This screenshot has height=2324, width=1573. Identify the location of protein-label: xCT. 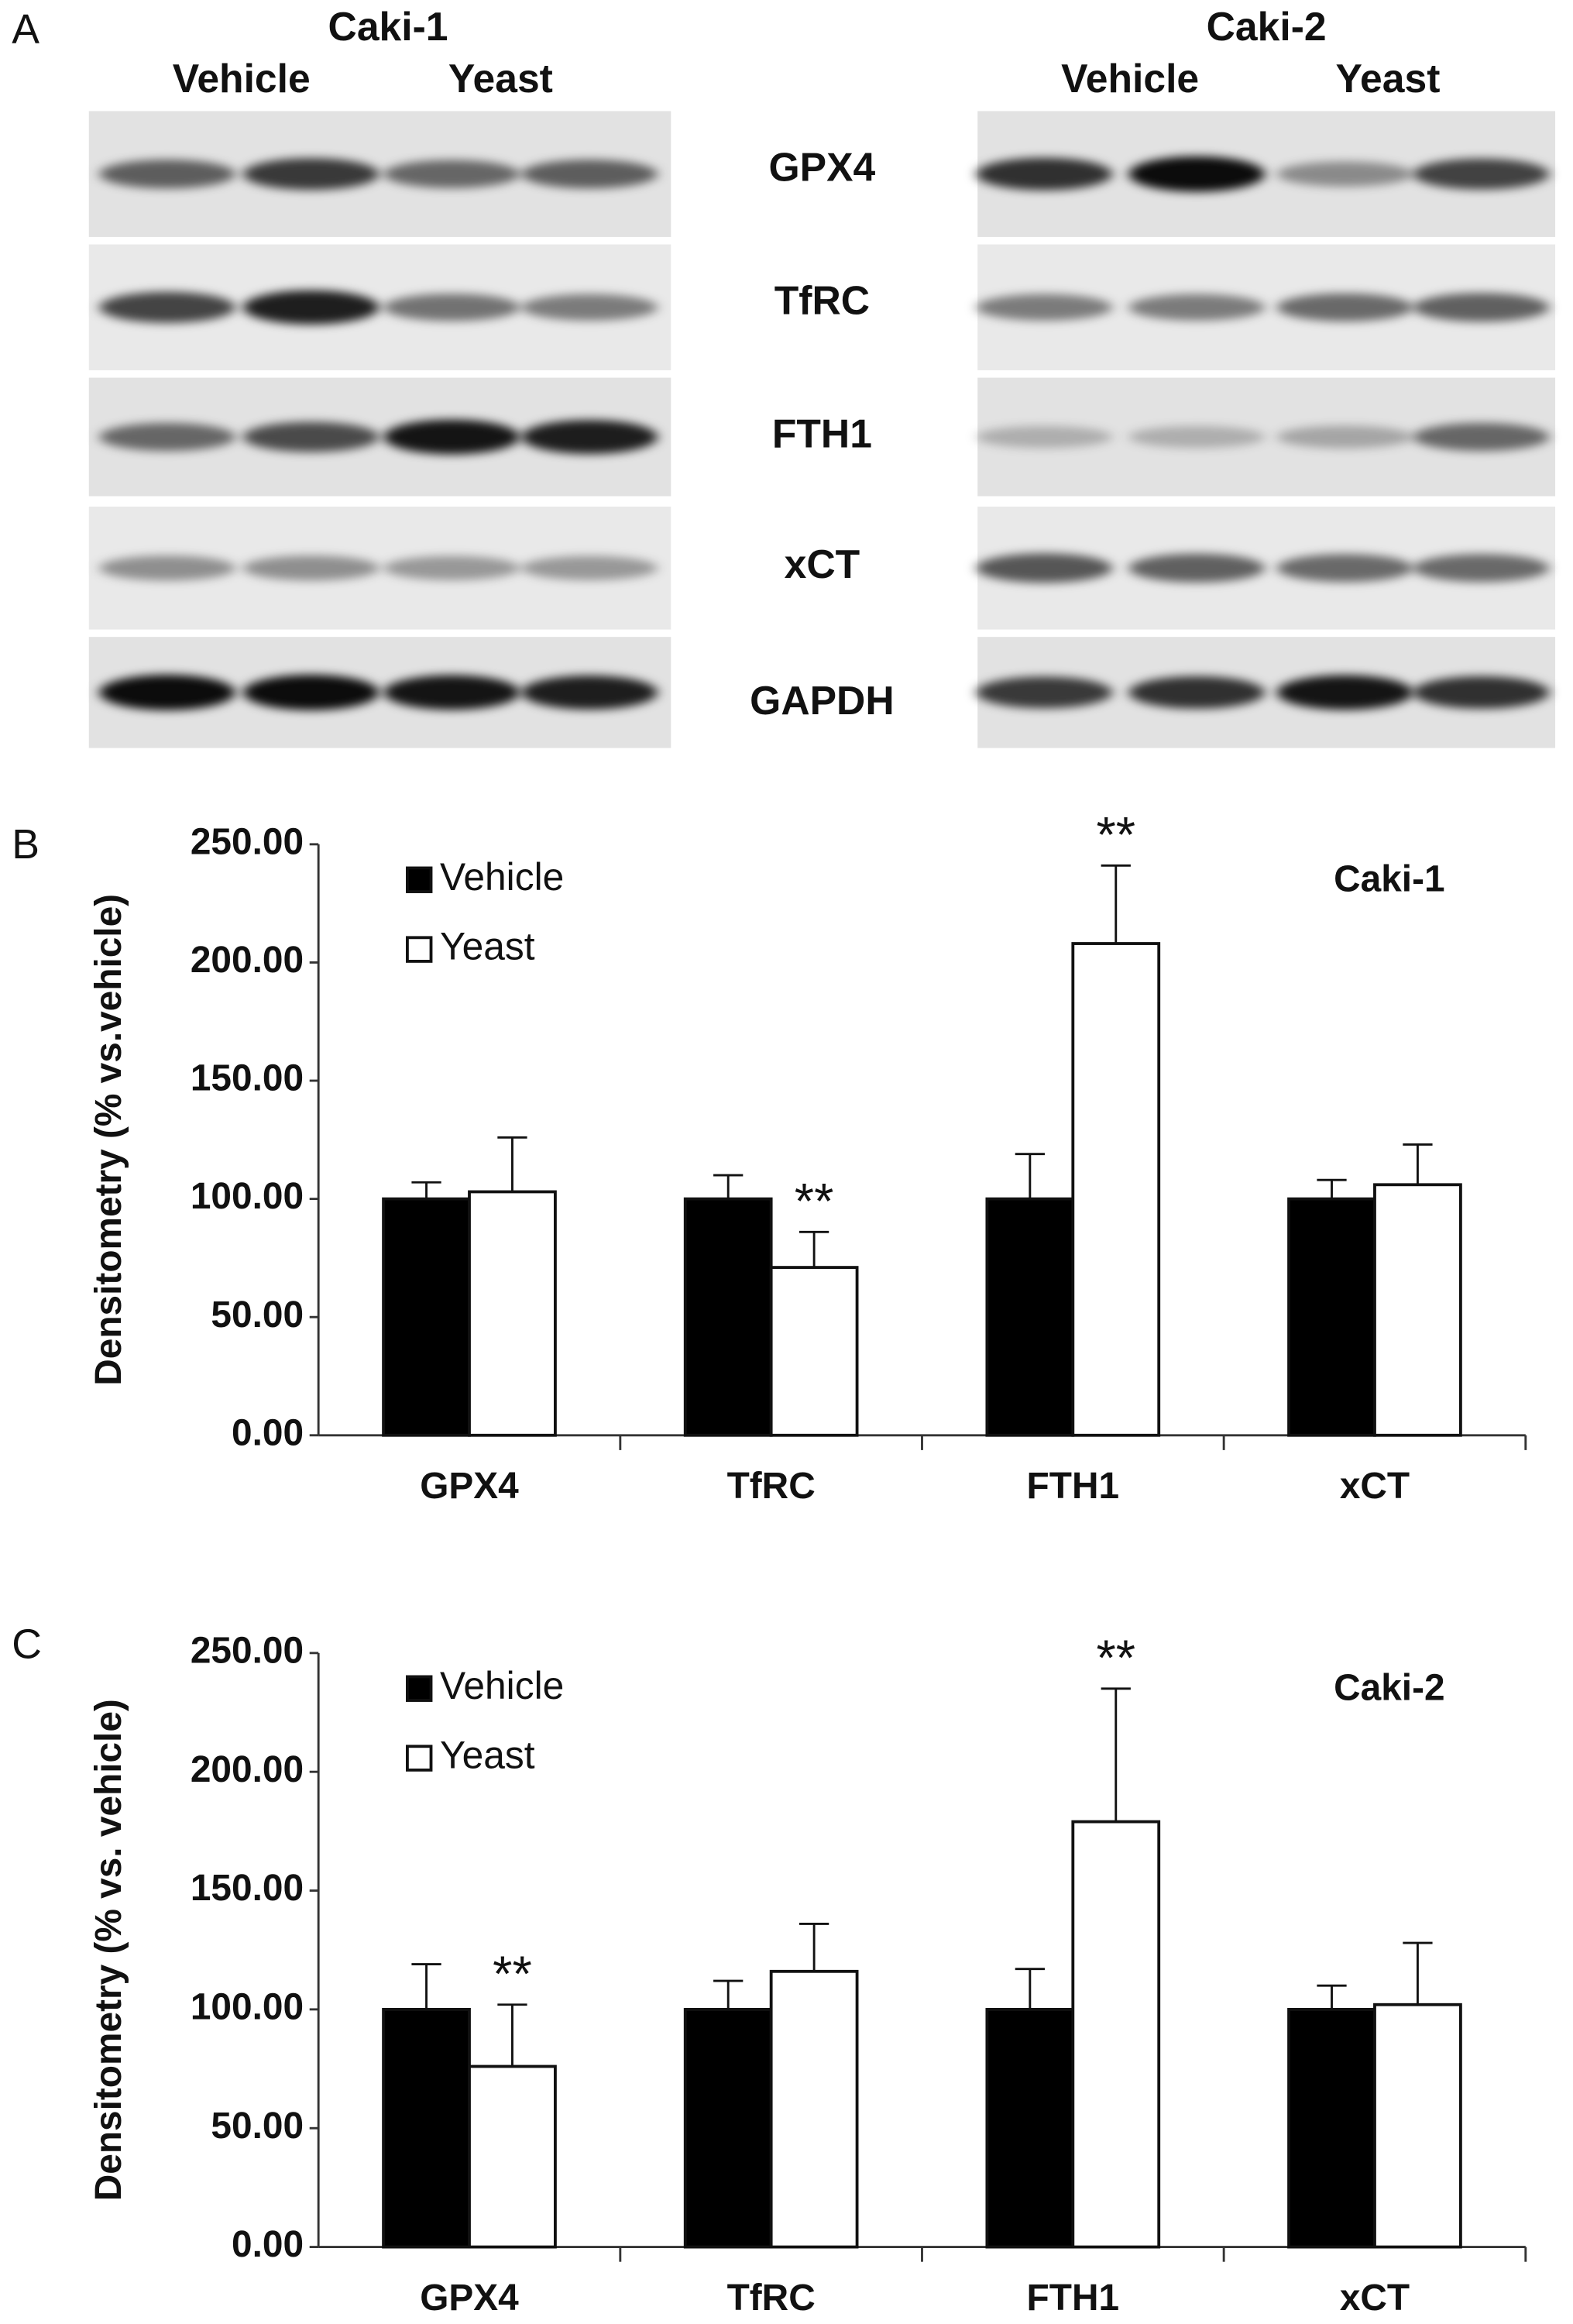
(822, 563).